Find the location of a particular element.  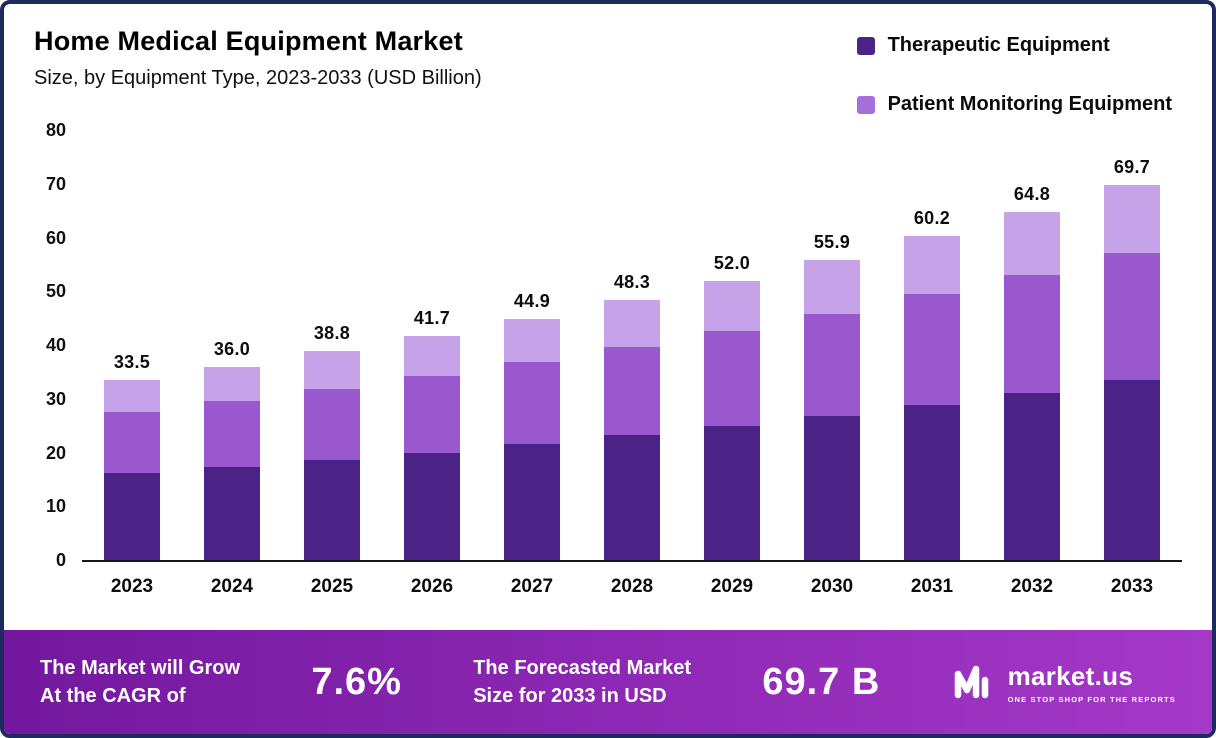

bar-value-label: 38.8 is located at coordinates (332, 333).